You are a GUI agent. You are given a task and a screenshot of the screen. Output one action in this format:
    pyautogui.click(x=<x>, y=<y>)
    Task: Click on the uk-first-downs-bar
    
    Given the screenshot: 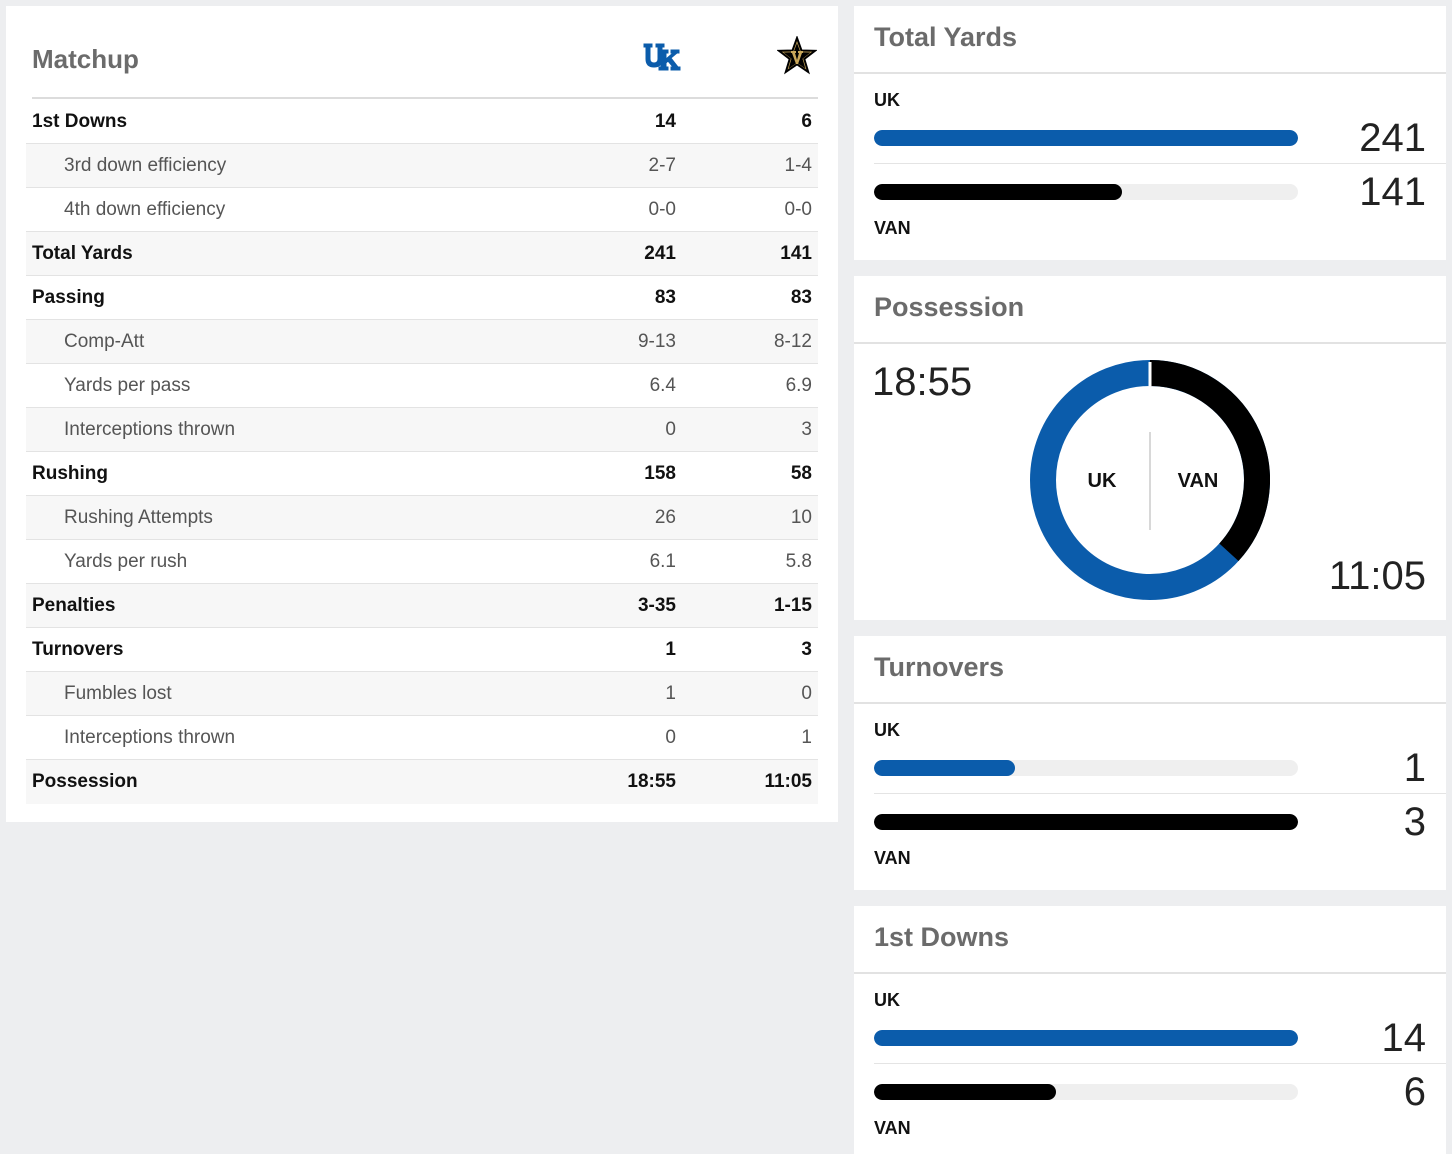 What is the action you would take?
    pyautogui.click(x=1086, y=1038)
    